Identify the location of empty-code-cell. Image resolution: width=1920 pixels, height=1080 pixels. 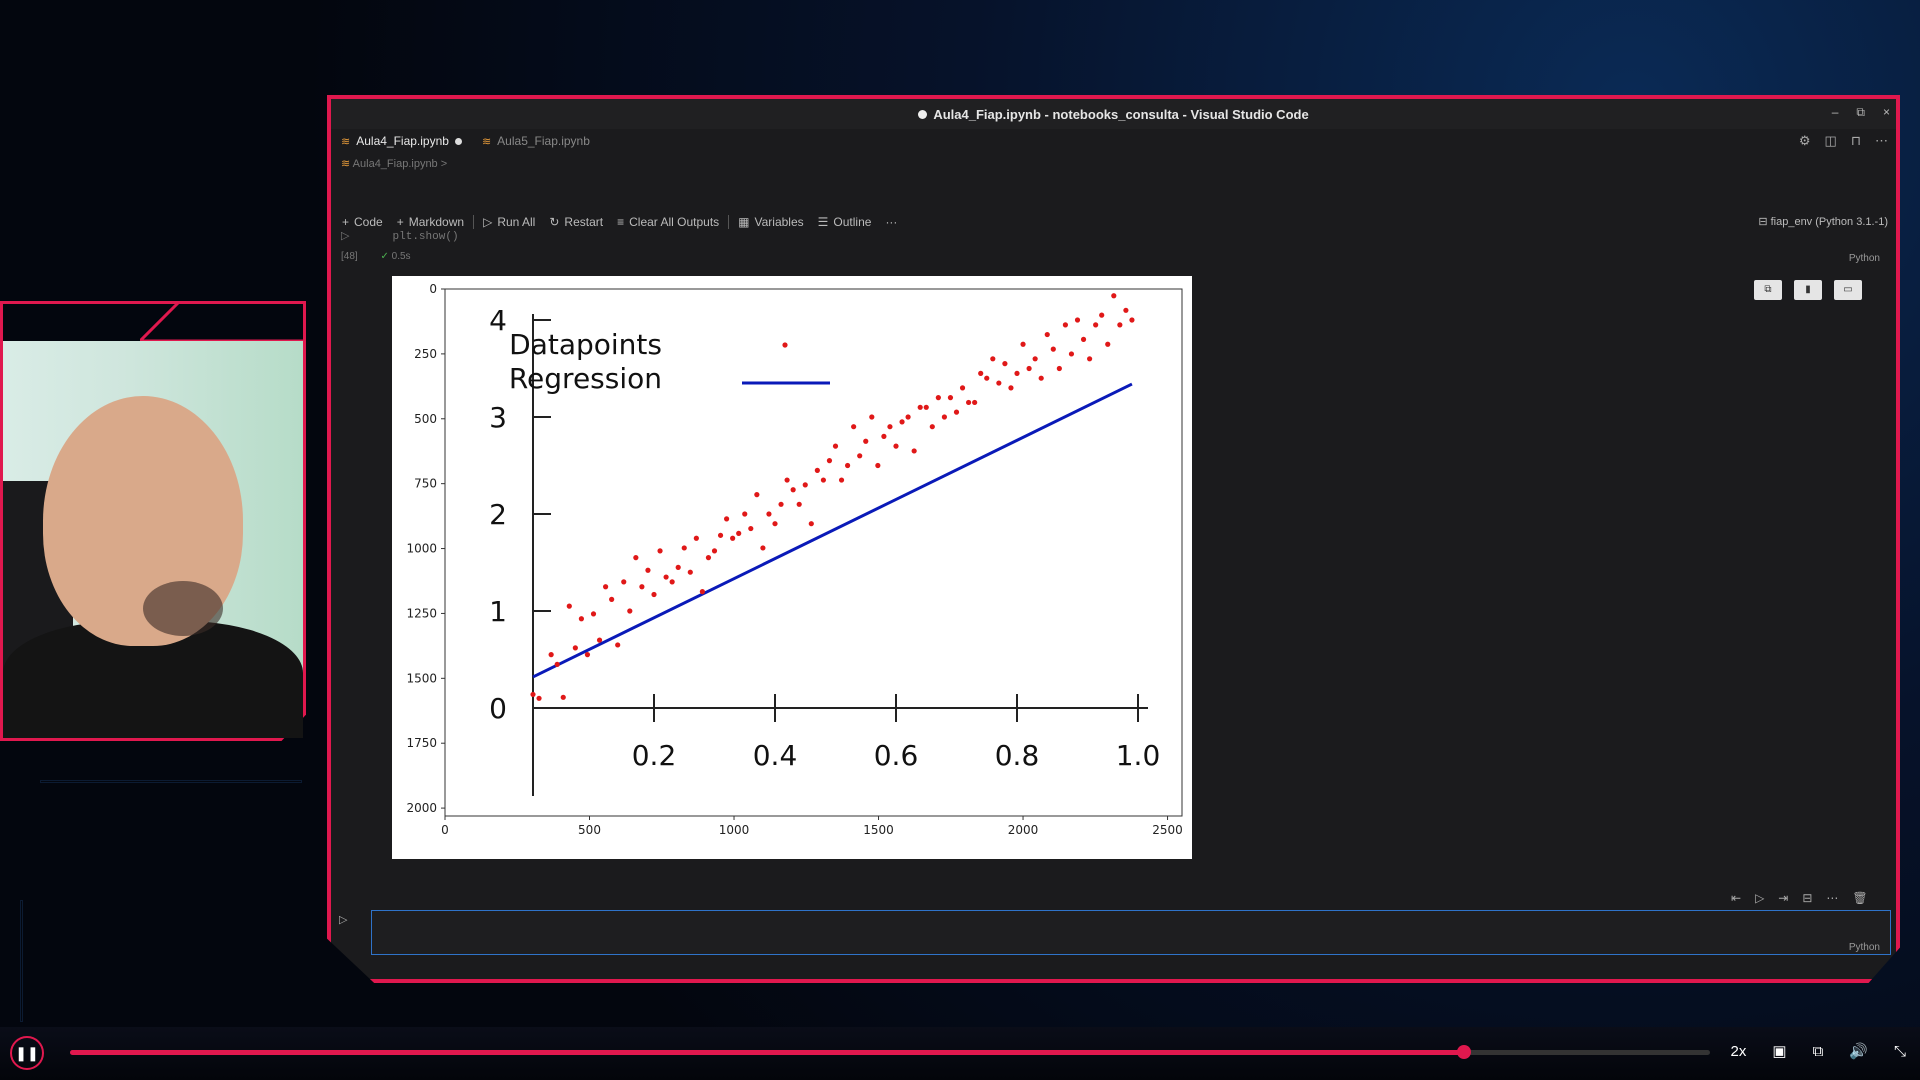
(1131, 932).